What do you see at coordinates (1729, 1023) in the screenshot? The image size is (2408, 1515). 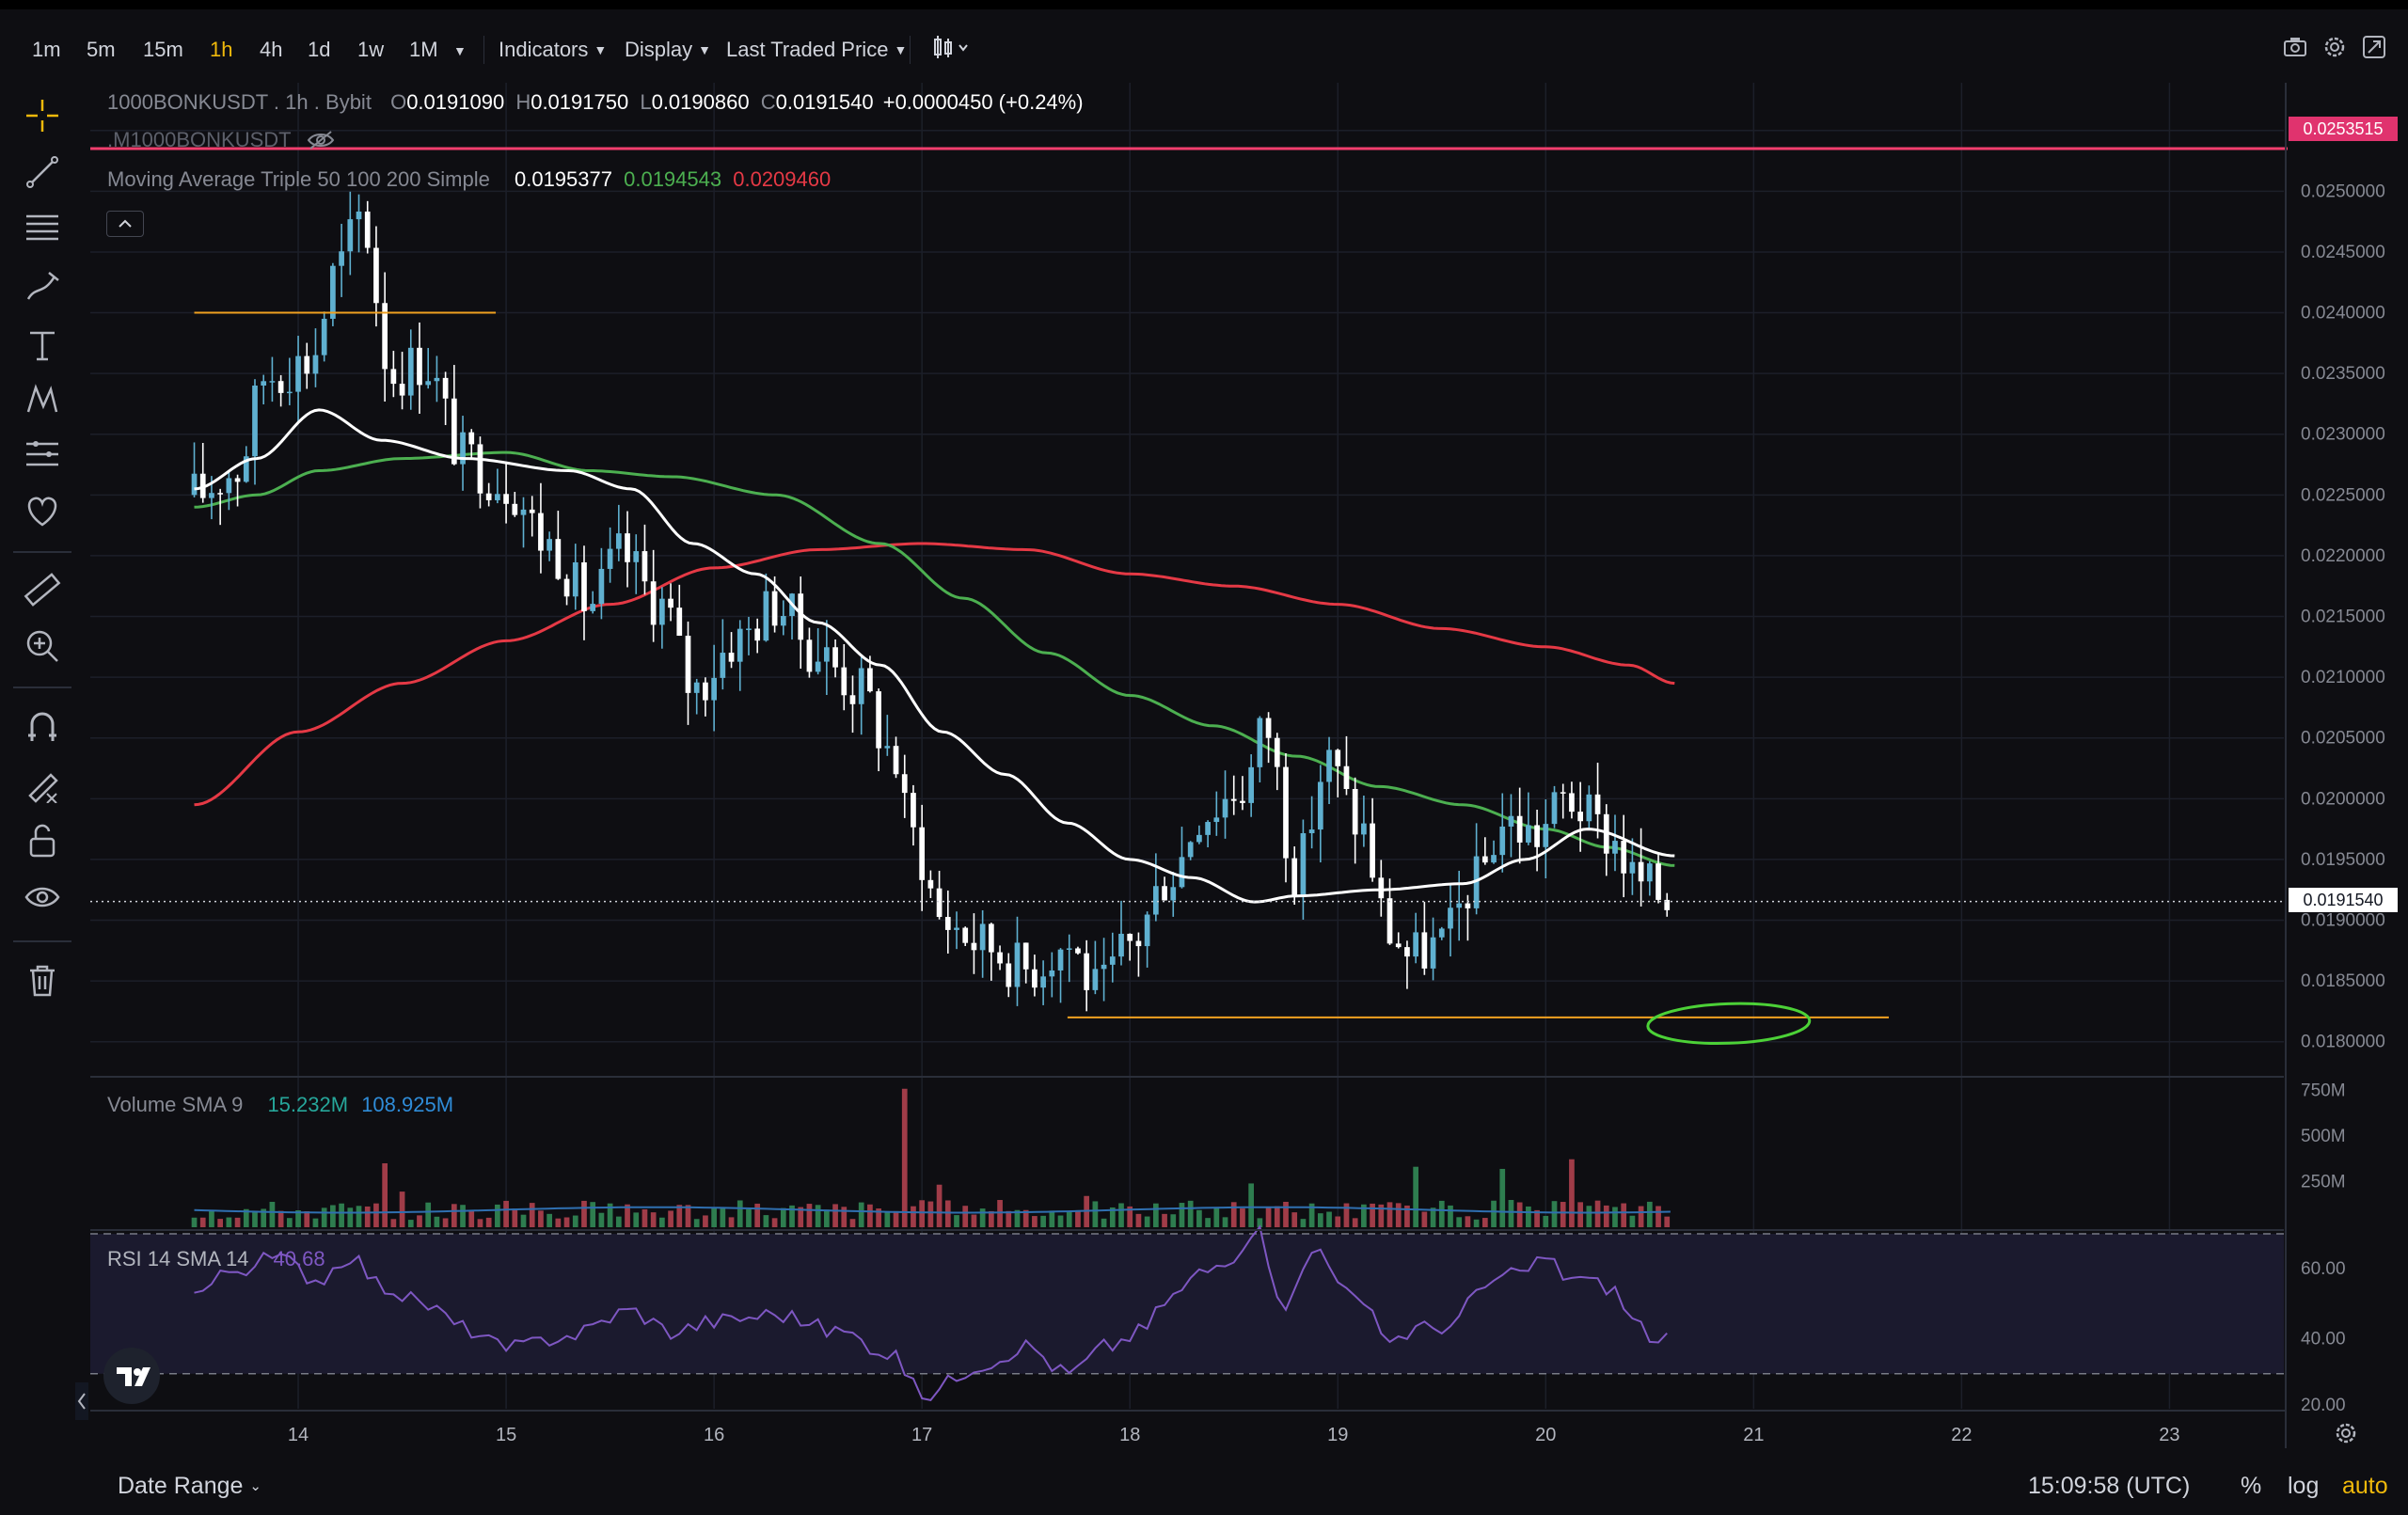 I see `highlight-ellipse` at bounding box center [1729, 1023].